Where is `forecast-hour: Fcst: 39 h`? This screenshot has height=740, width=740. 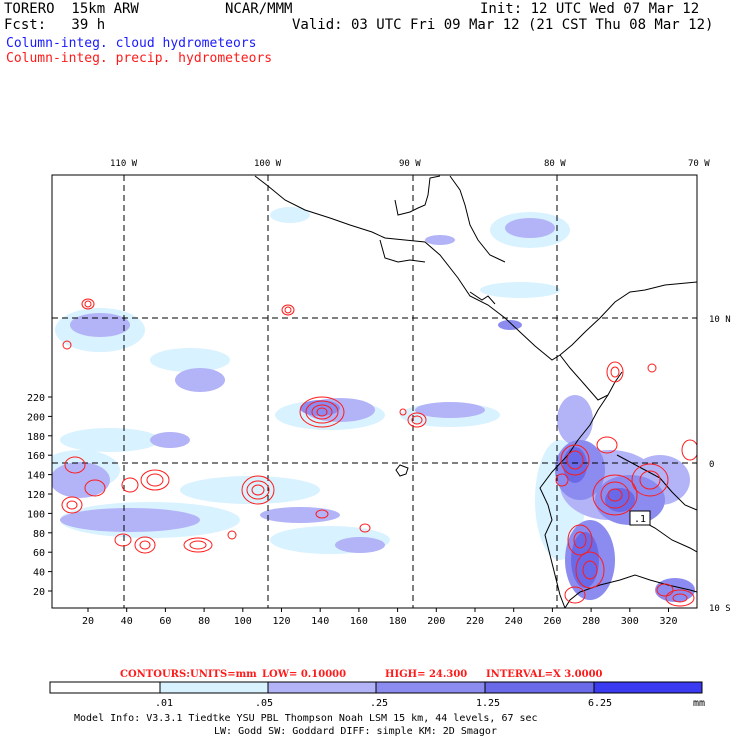 forecast-hour: Fcst: 39 h is located at coordinates (55, 25).